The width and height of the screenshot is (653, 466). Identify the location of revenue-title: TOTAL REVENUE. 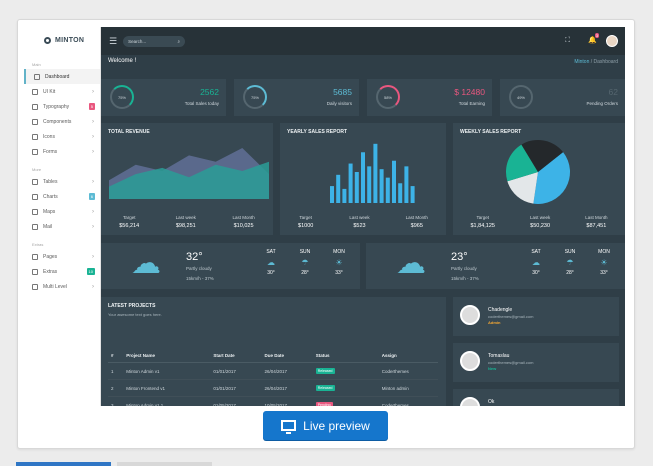
(129, 132).